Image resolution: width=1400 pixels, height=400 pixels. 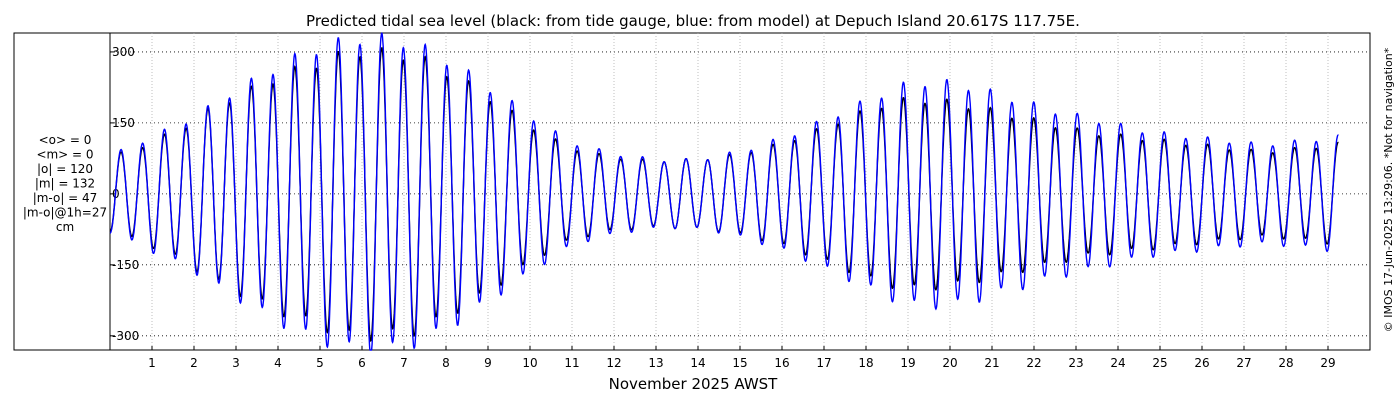 What do you see at coordinates (404, 363) in the screenshot?
I see `x-tick-label: 7` at bounding box center [404, 363].